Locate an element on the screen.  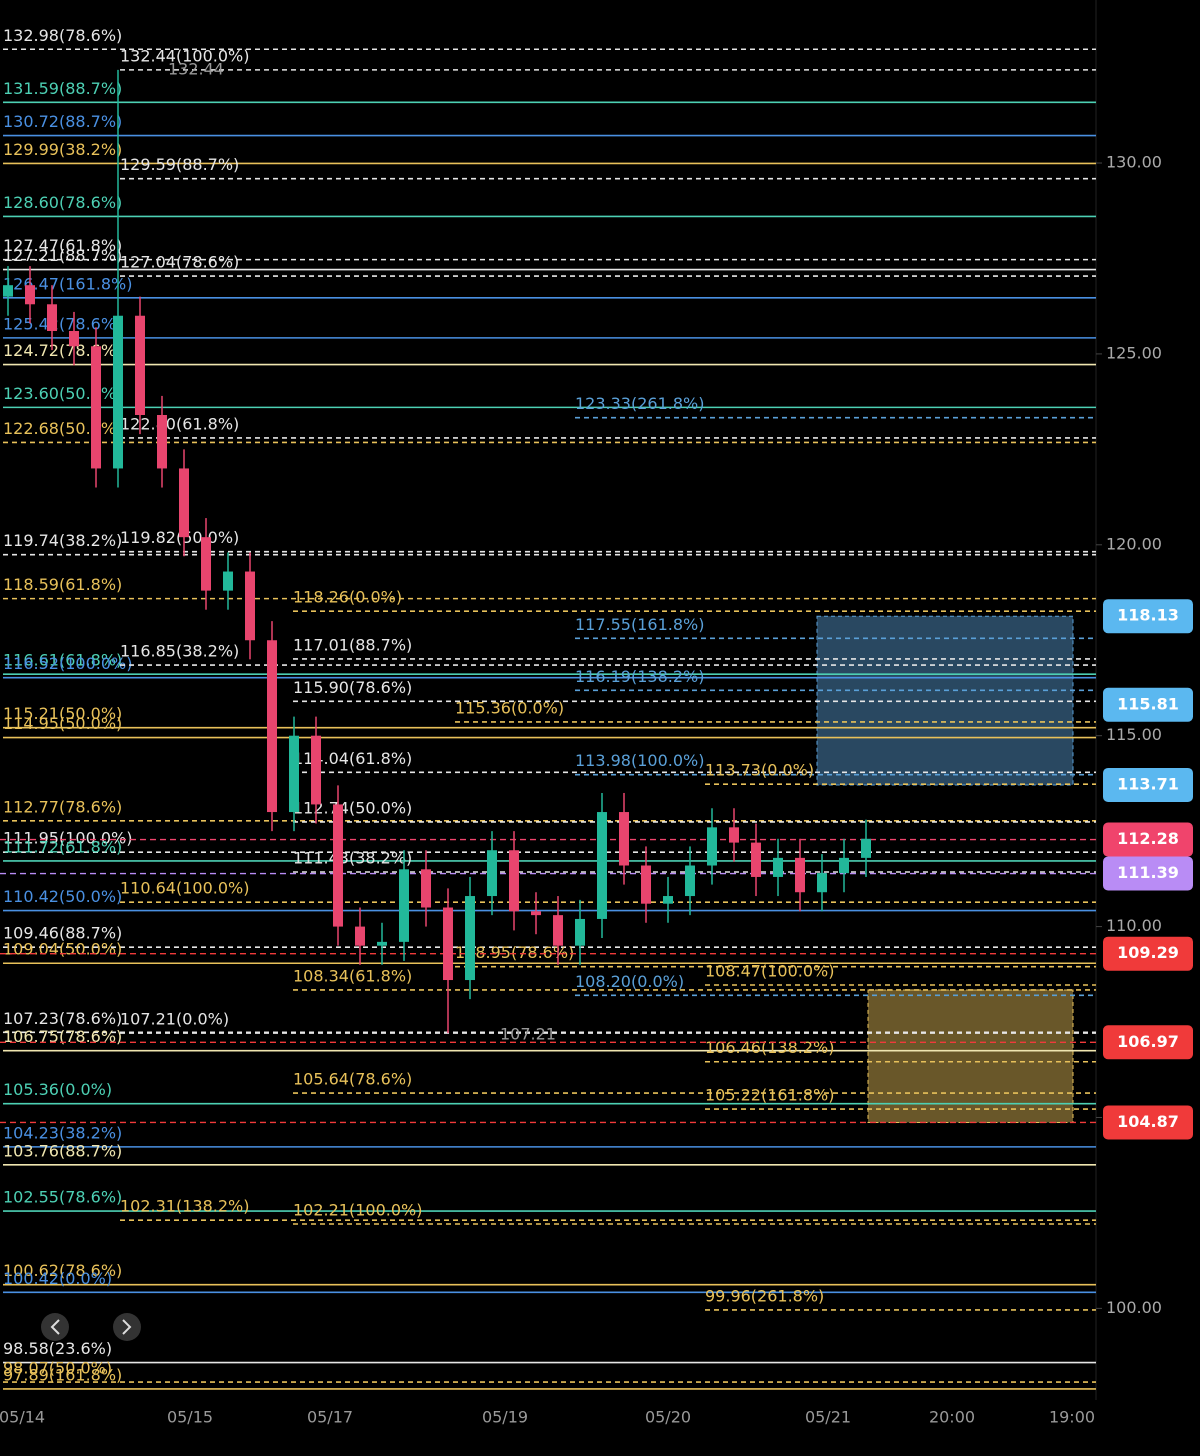
x-tick-label: 05/14 is located at coordinates (22, 1417).